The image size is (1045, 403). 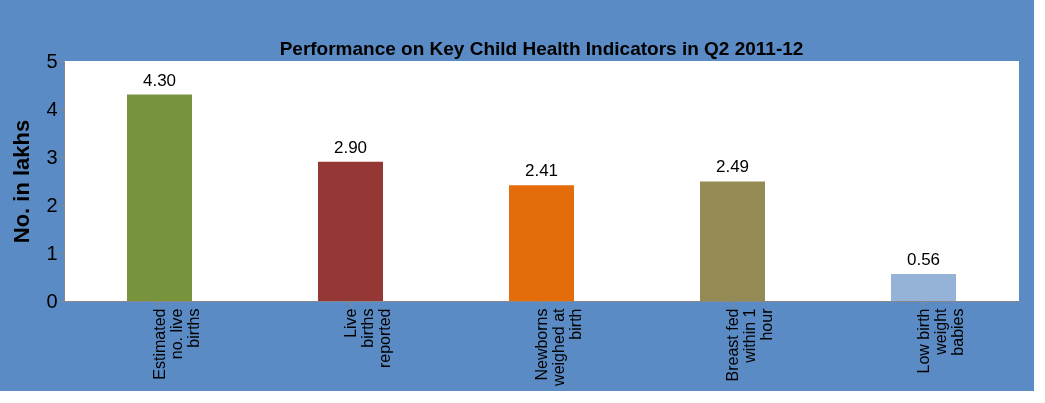 What do you see at coordinates (558, 347) in the screenshot?
I see `x-tick-label: Newborns weighed at birth` at bounding box center [558, 347].